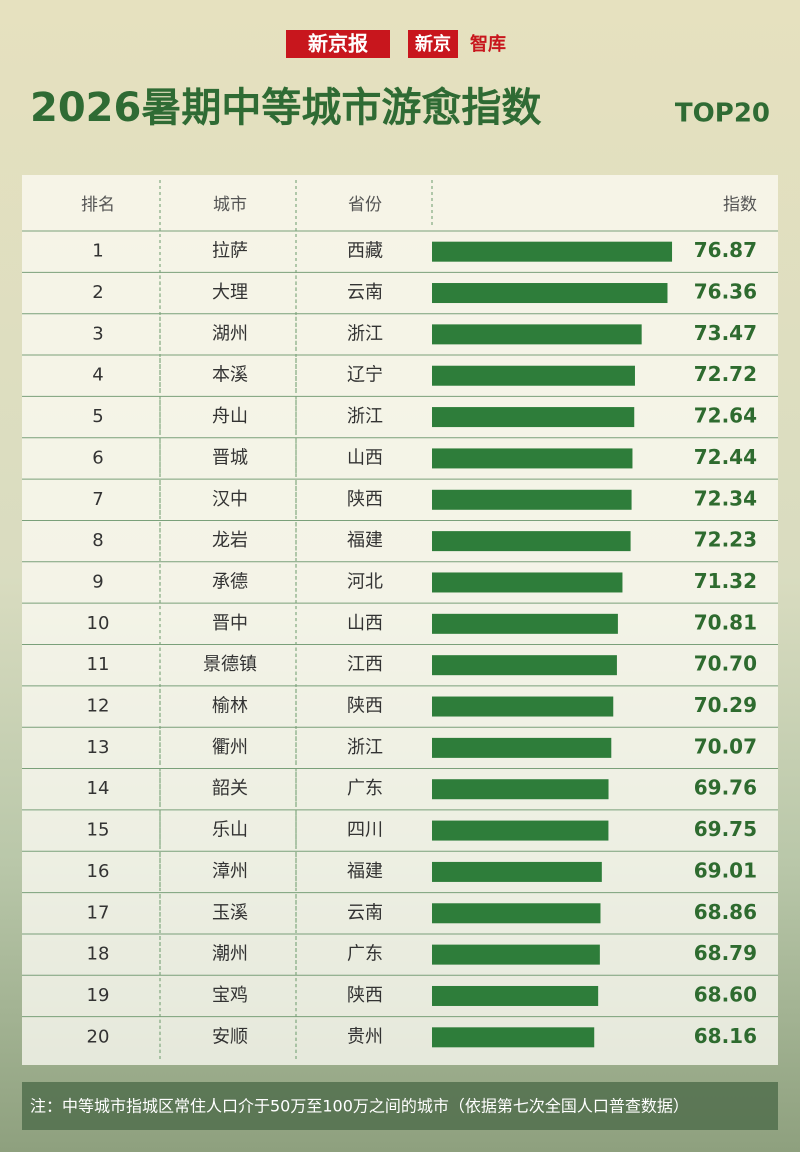 This screenshot has width=800, height=1156. I want to click on city: 汉中, so click(230, 499).